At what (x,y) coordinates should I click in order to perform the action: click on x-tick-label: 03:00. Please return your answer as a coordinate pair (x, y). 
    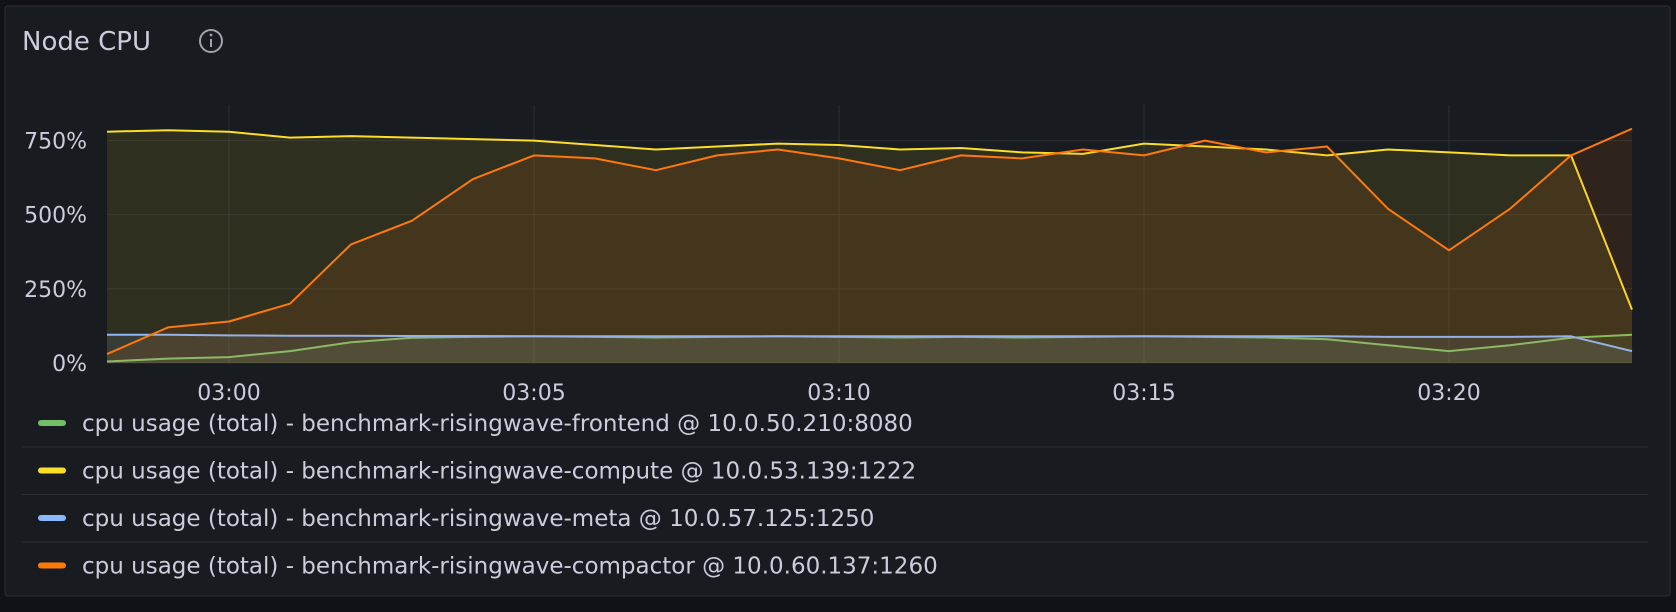
    Looking at the image, I should click on (228, 393).